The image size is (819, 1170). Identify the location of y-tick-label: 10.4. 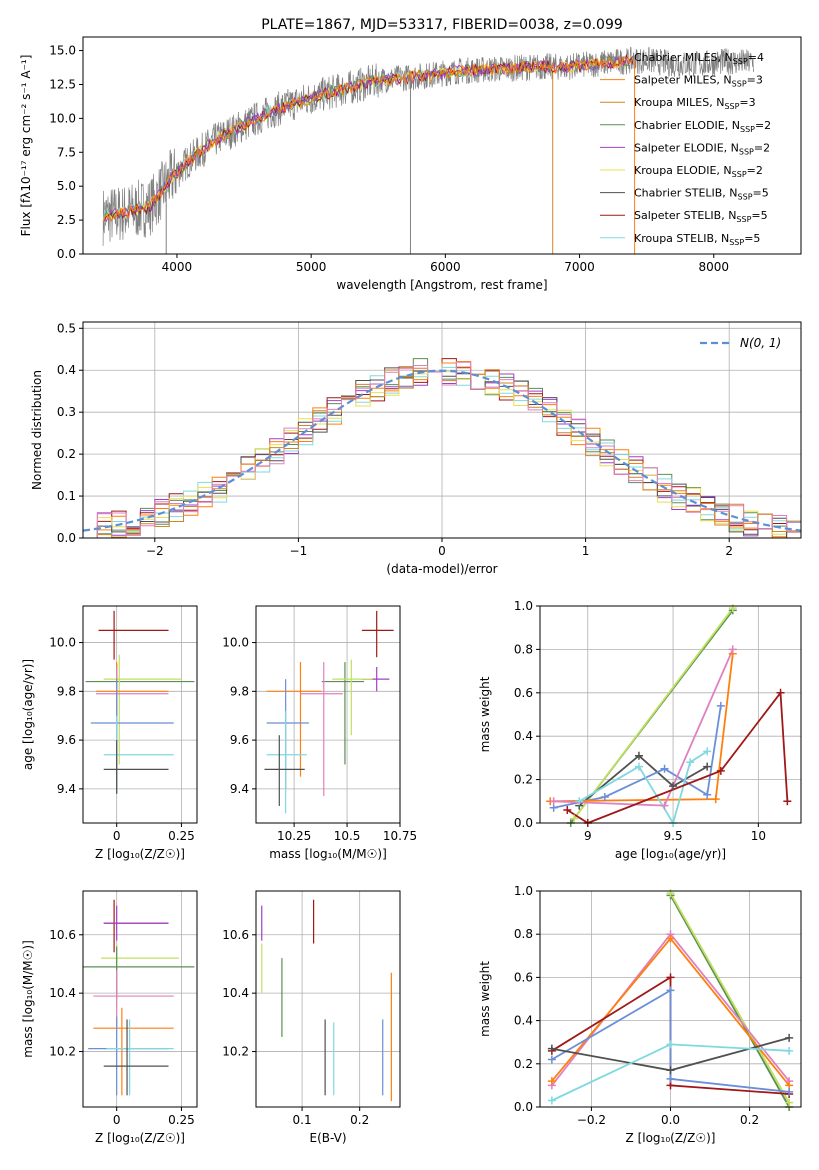
(62, 993).